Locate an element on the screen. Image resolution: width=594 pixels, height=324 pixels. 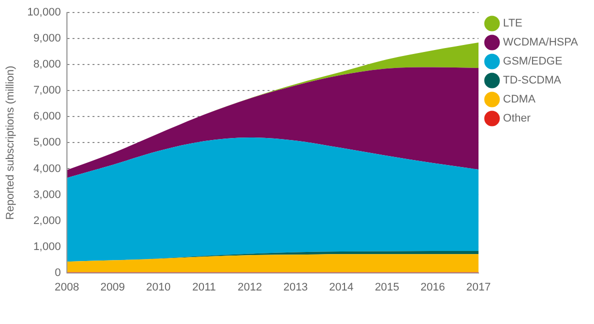
x-tick-label: 2010 is located at coordinates (158, 287).